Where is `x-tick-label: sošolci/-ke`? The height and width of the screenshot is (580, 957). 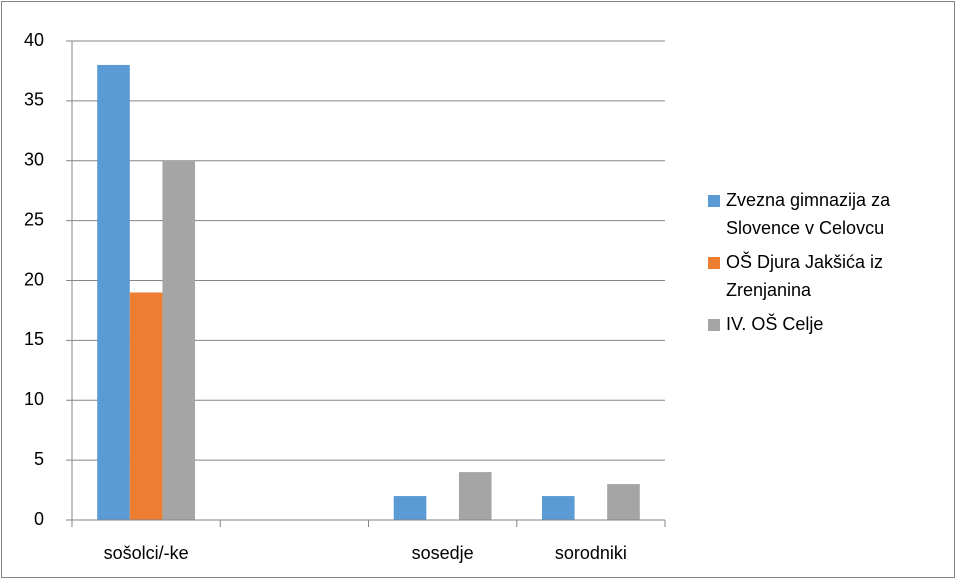
x-tick-label: sošolci/-ke is located at coordinates (146, 553).